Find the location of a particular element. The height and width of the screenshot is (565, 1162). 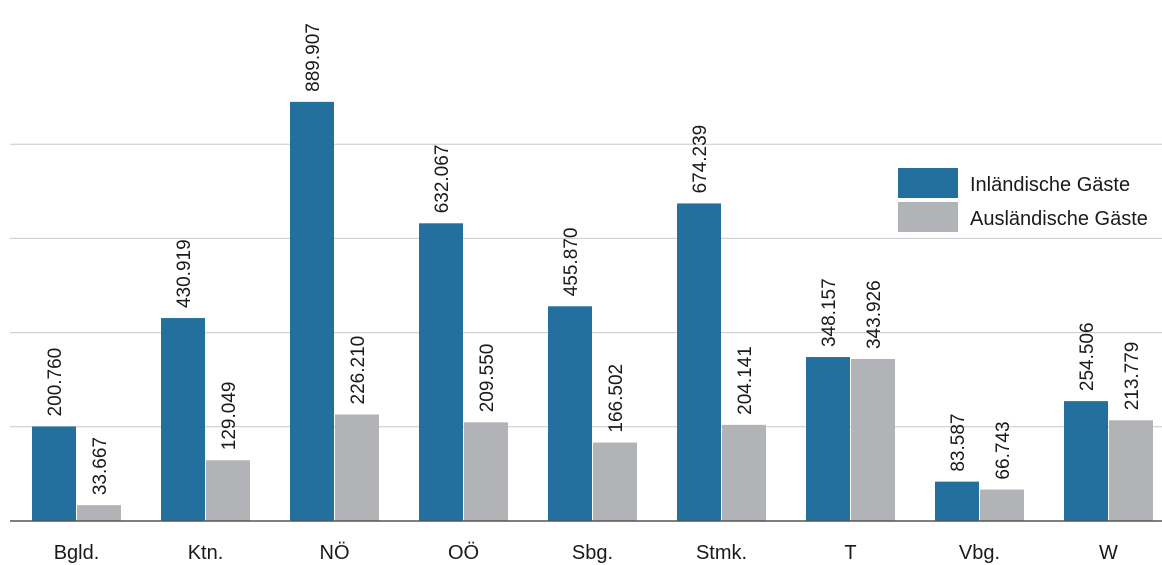

category-label-7: Vbg. is located at coordinates (979, 553).